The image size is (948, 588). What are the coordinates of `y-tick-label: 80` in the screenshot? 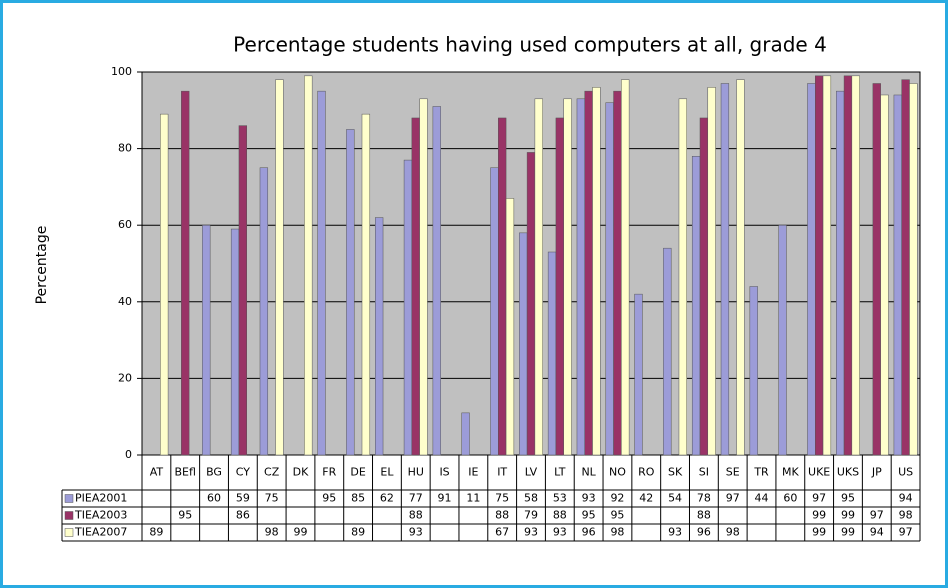 It's located at (125, 148).